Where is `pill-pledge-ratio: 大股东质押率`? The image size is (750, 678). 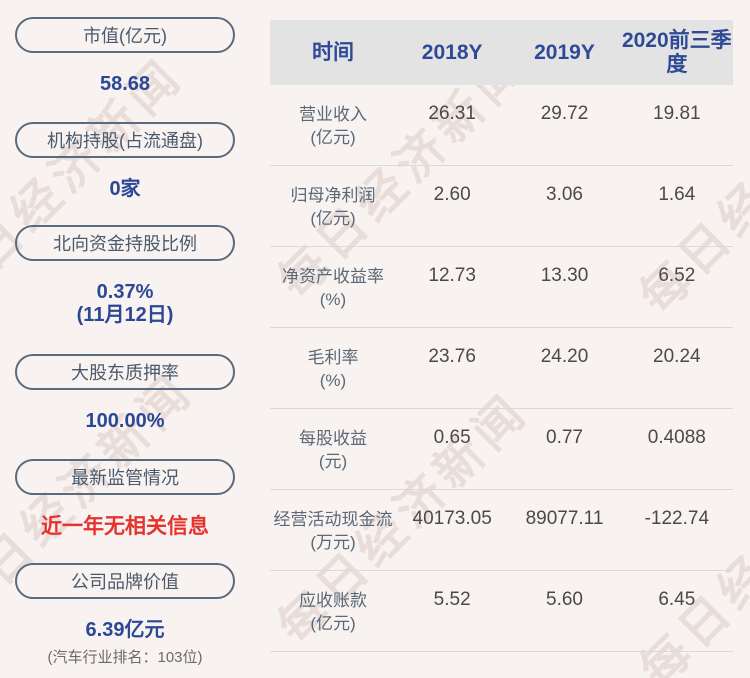
pill-pledge-ratio: 大股东质押率 is located at coordinates (125, 372).